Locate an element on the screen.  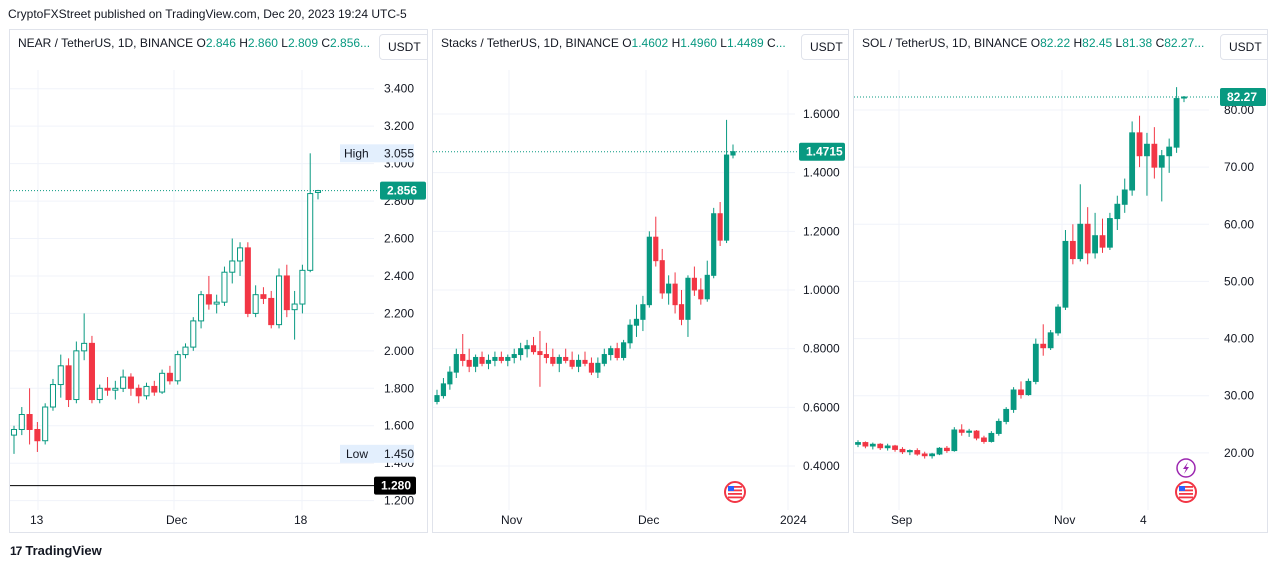
legend-open-label: O is located at coordinates (201, 43).